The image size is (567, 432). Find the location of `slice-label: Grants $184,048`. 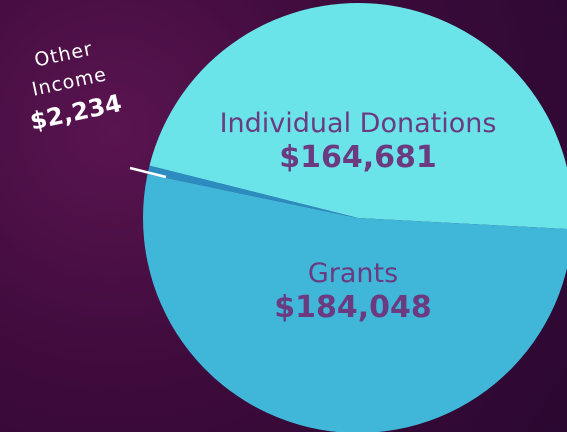

slice-label: Grants $184,048 is located at coordinates (353, 292).